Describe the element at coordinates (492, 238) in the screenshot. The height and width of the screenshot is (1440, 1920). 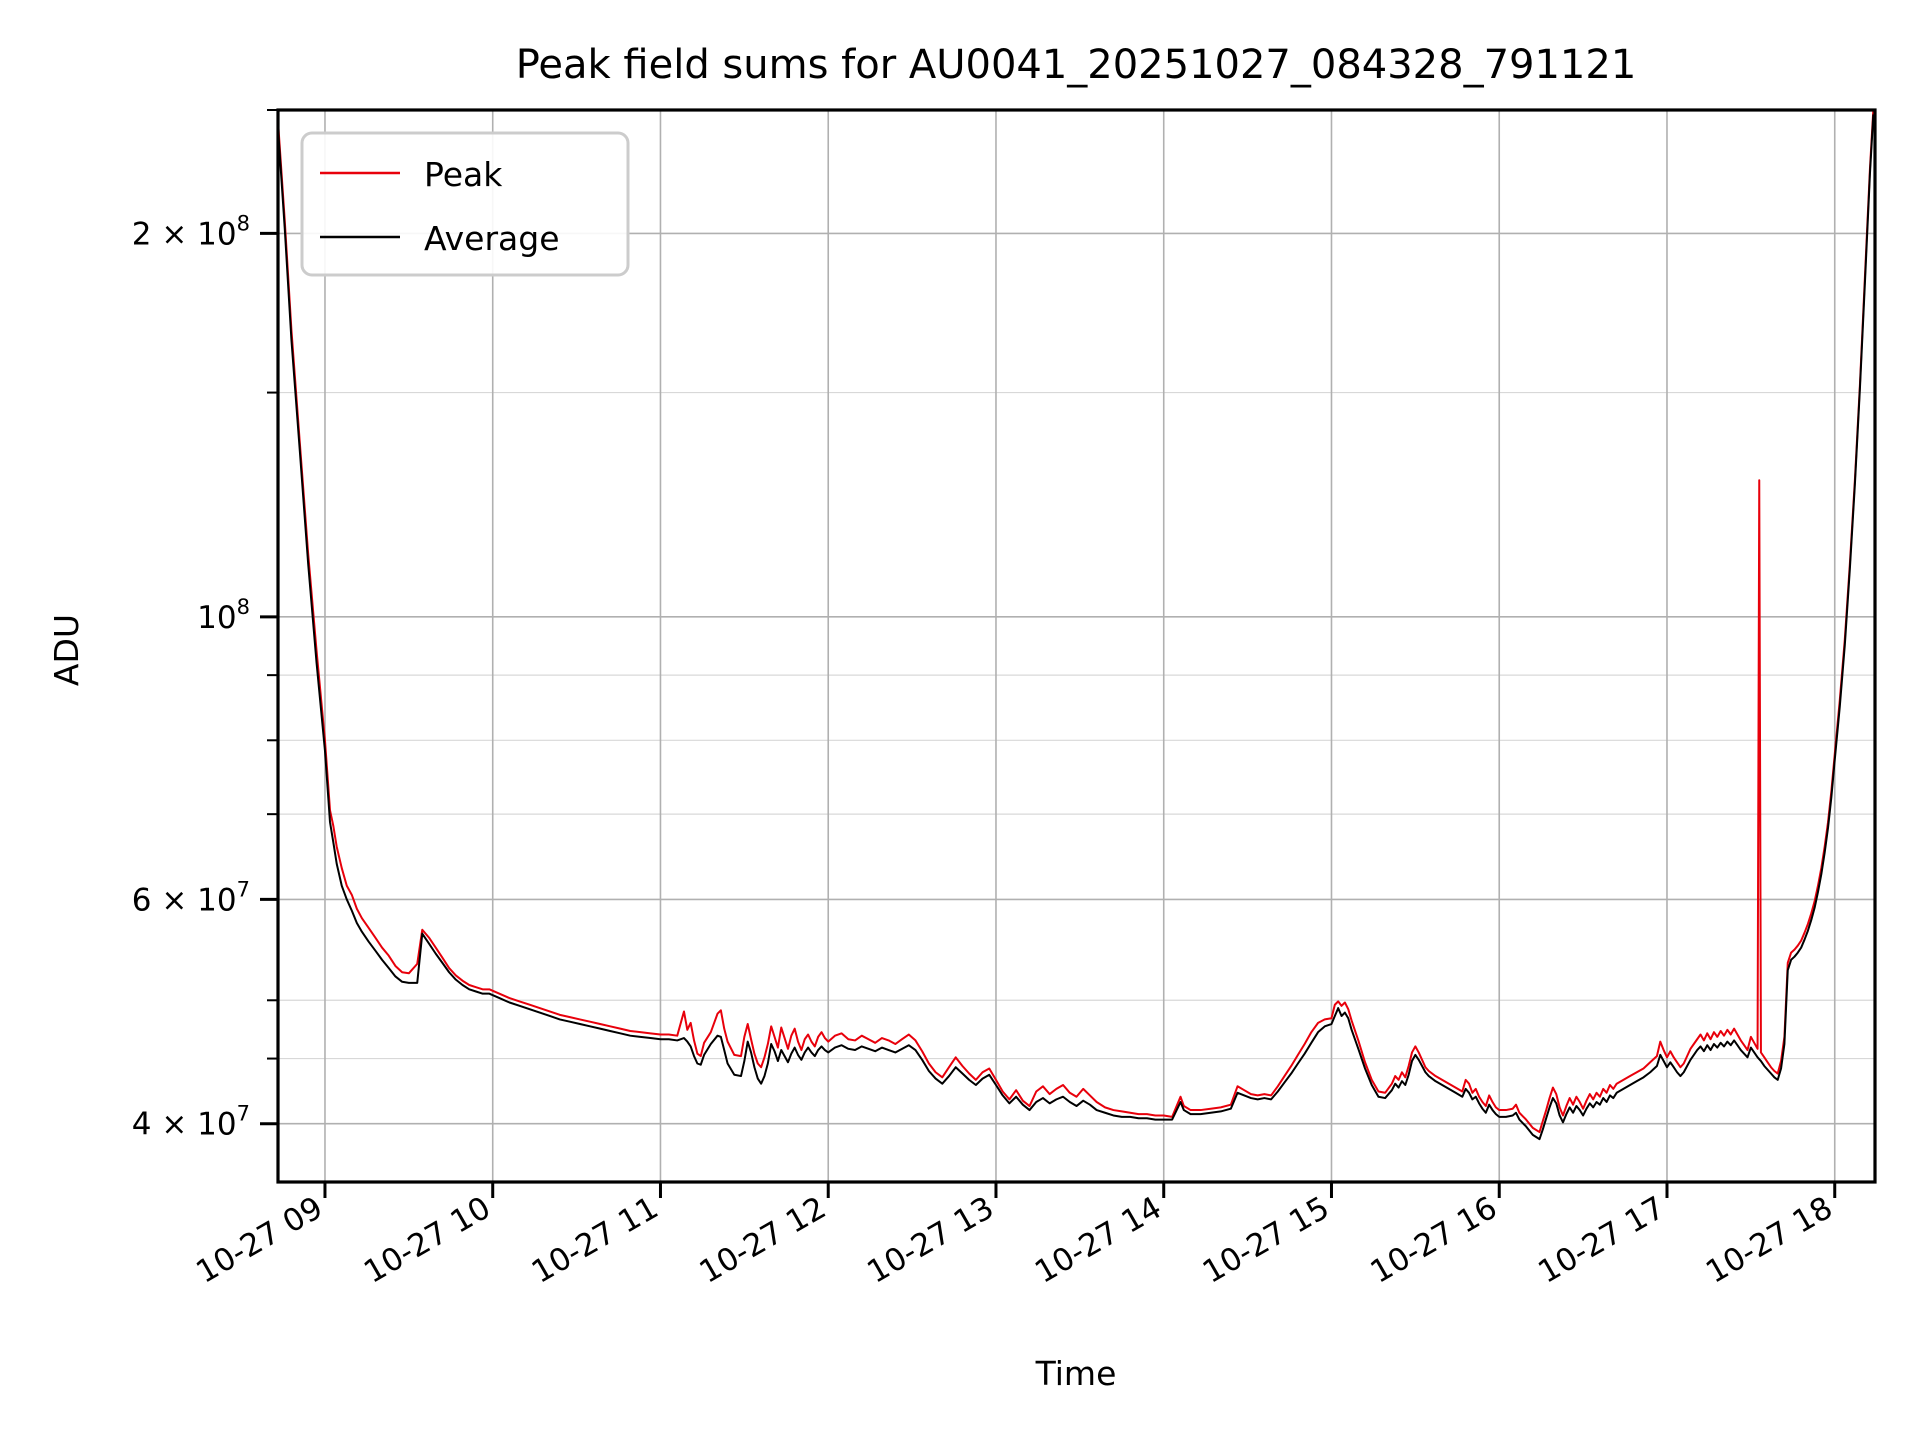
I see `legend-label-average: Average` at that location.